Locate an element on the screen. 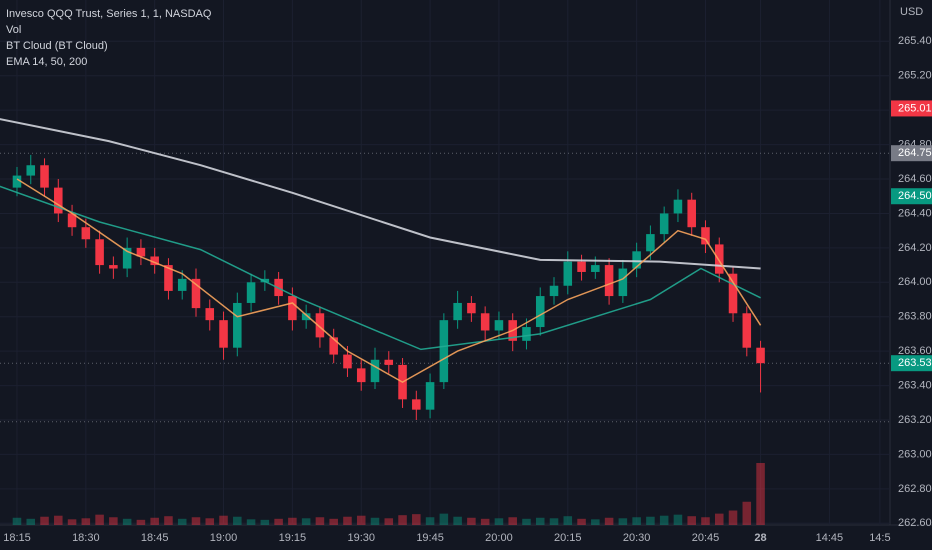 The width and height of the screenshot is (932, 550). y-tick-label: 262.80 is located at coordinates (915, 489).